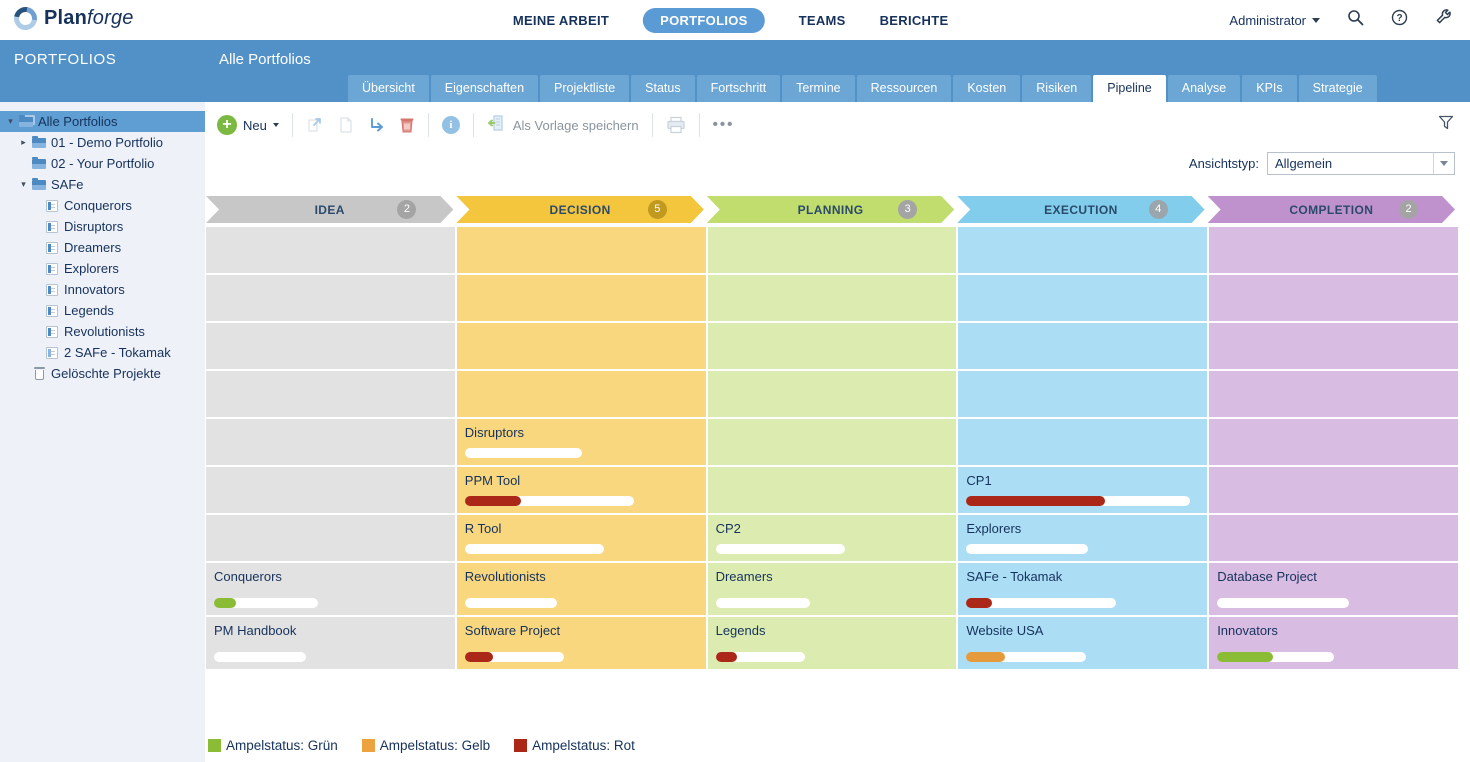  What do you see at coordinates (1082, 209) in the screenshot?
I see `stage-cell-execution: EXECUTION 4` at bounding box center [1082, 209].